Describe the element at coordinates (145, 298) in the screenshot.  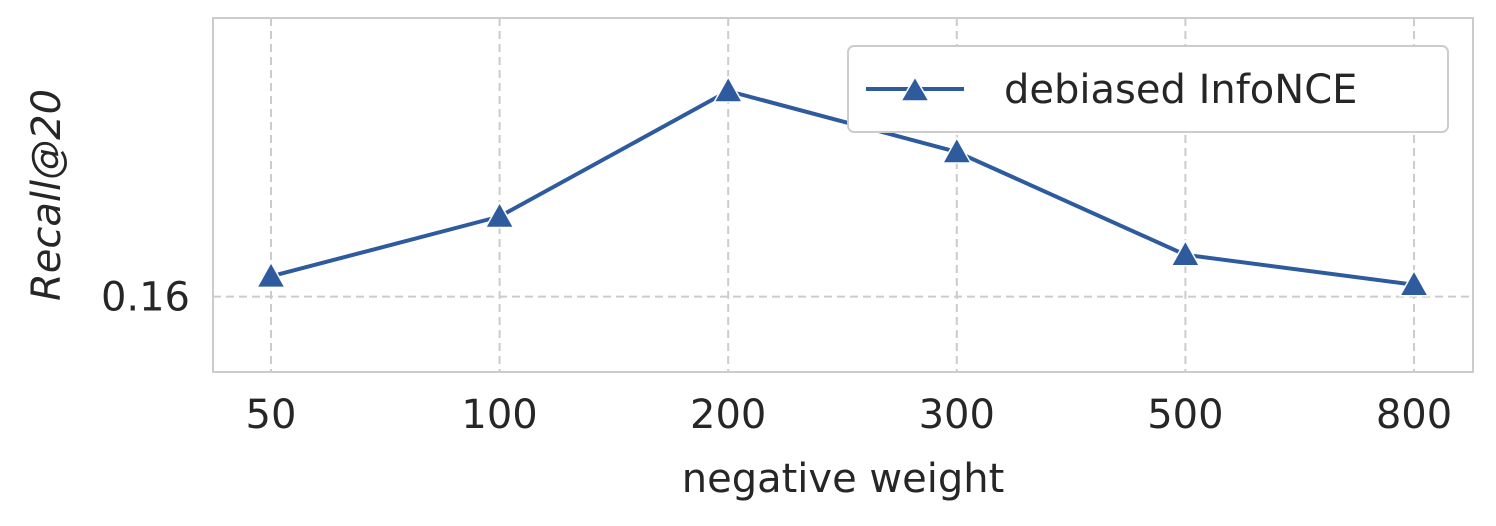
I see `y-tick-label: 0.16` at that location.